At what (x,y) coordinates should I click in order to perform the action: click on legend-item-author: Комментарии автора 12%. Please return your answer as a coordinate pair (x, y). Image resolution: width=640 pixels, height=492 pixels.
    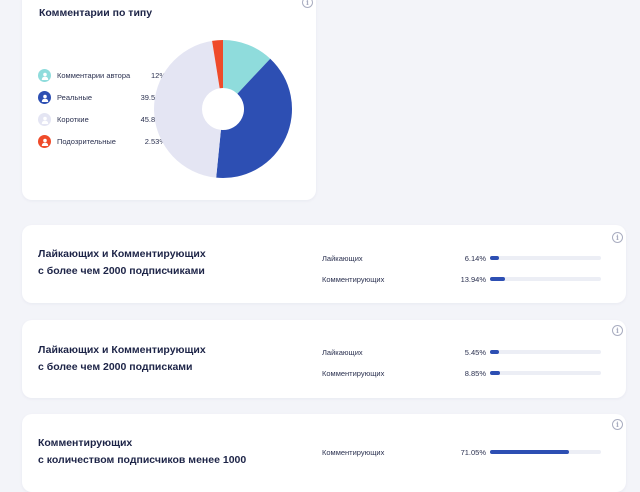
    Looking at the image, I should click on (102, 76).